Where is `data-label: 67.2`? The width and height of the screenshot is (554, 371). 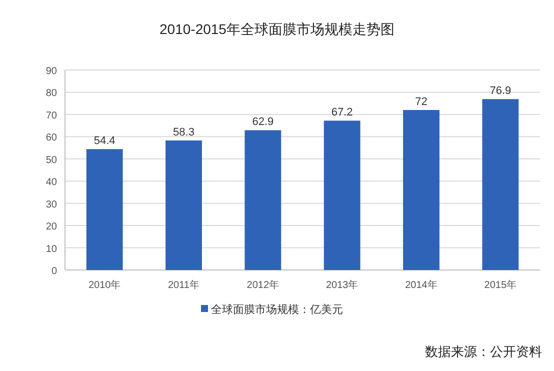
data-label: 67.2 is located at coordinates (342, 112).